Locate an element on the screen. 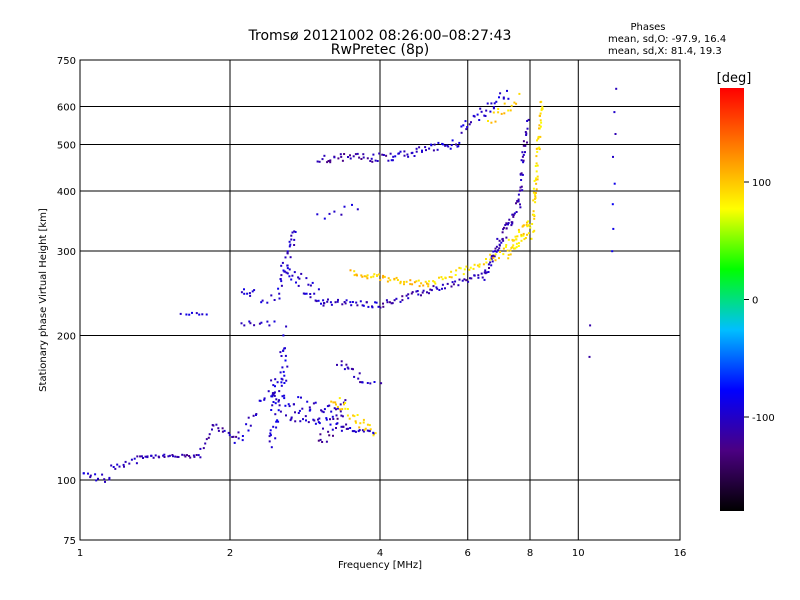 The width and height of the screenshot is (800, 600). colorbar is located at coordinates (732, 299).